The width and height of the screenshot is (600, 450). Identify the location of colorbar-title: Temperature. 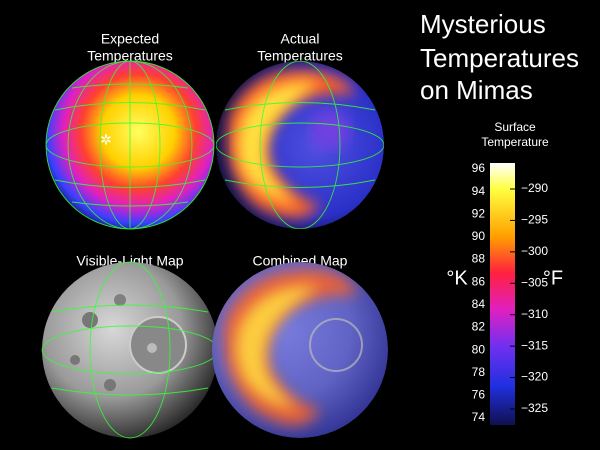
(515, 142).